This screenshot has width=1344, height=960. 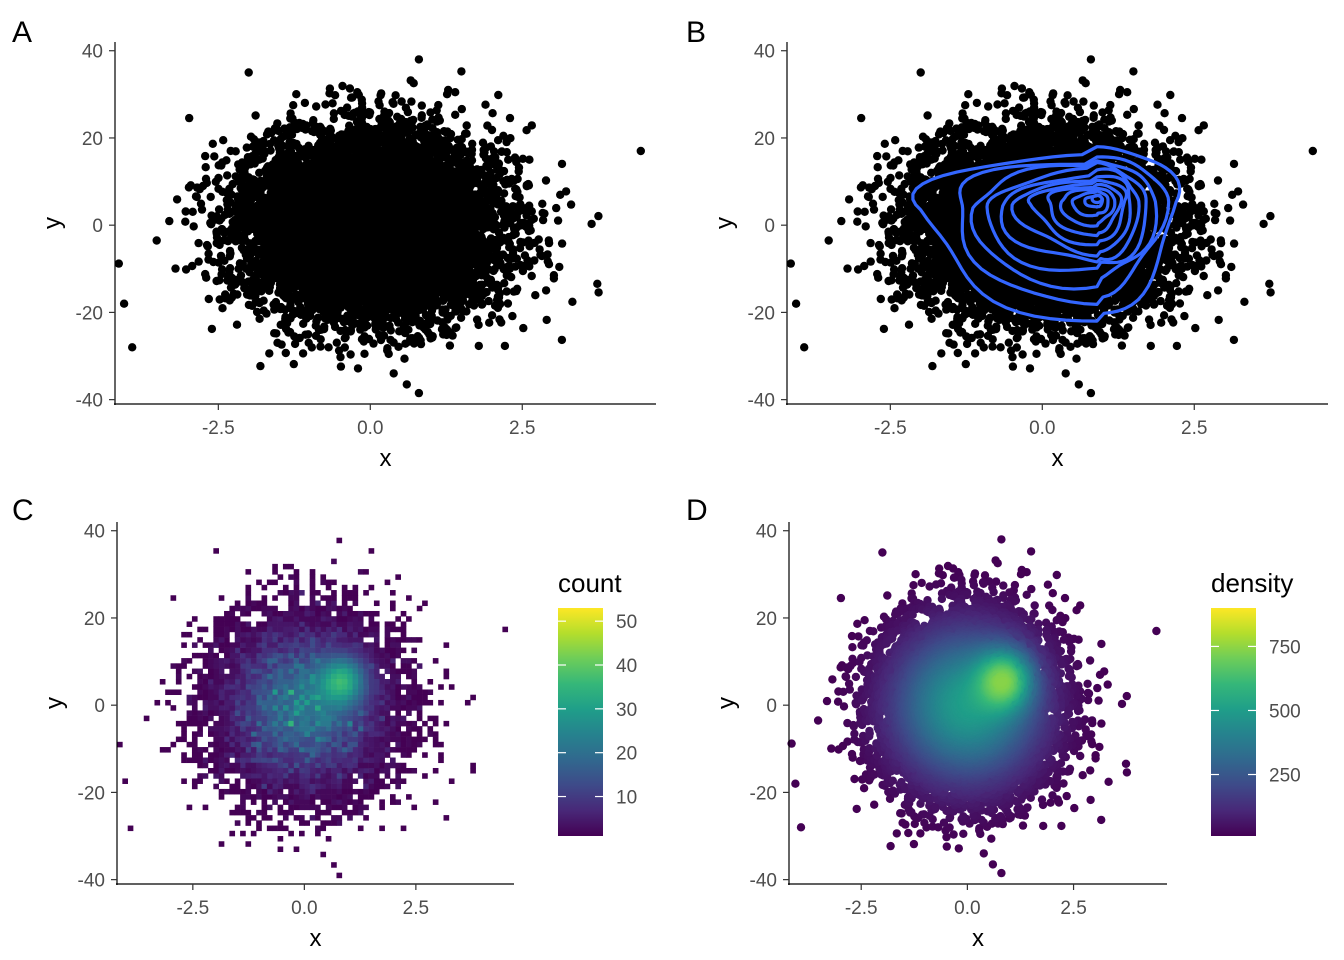 What do you see at coordinates (379, 226) in the screenshot?
I see `plot-area-a` at bounding box center [379, 226].